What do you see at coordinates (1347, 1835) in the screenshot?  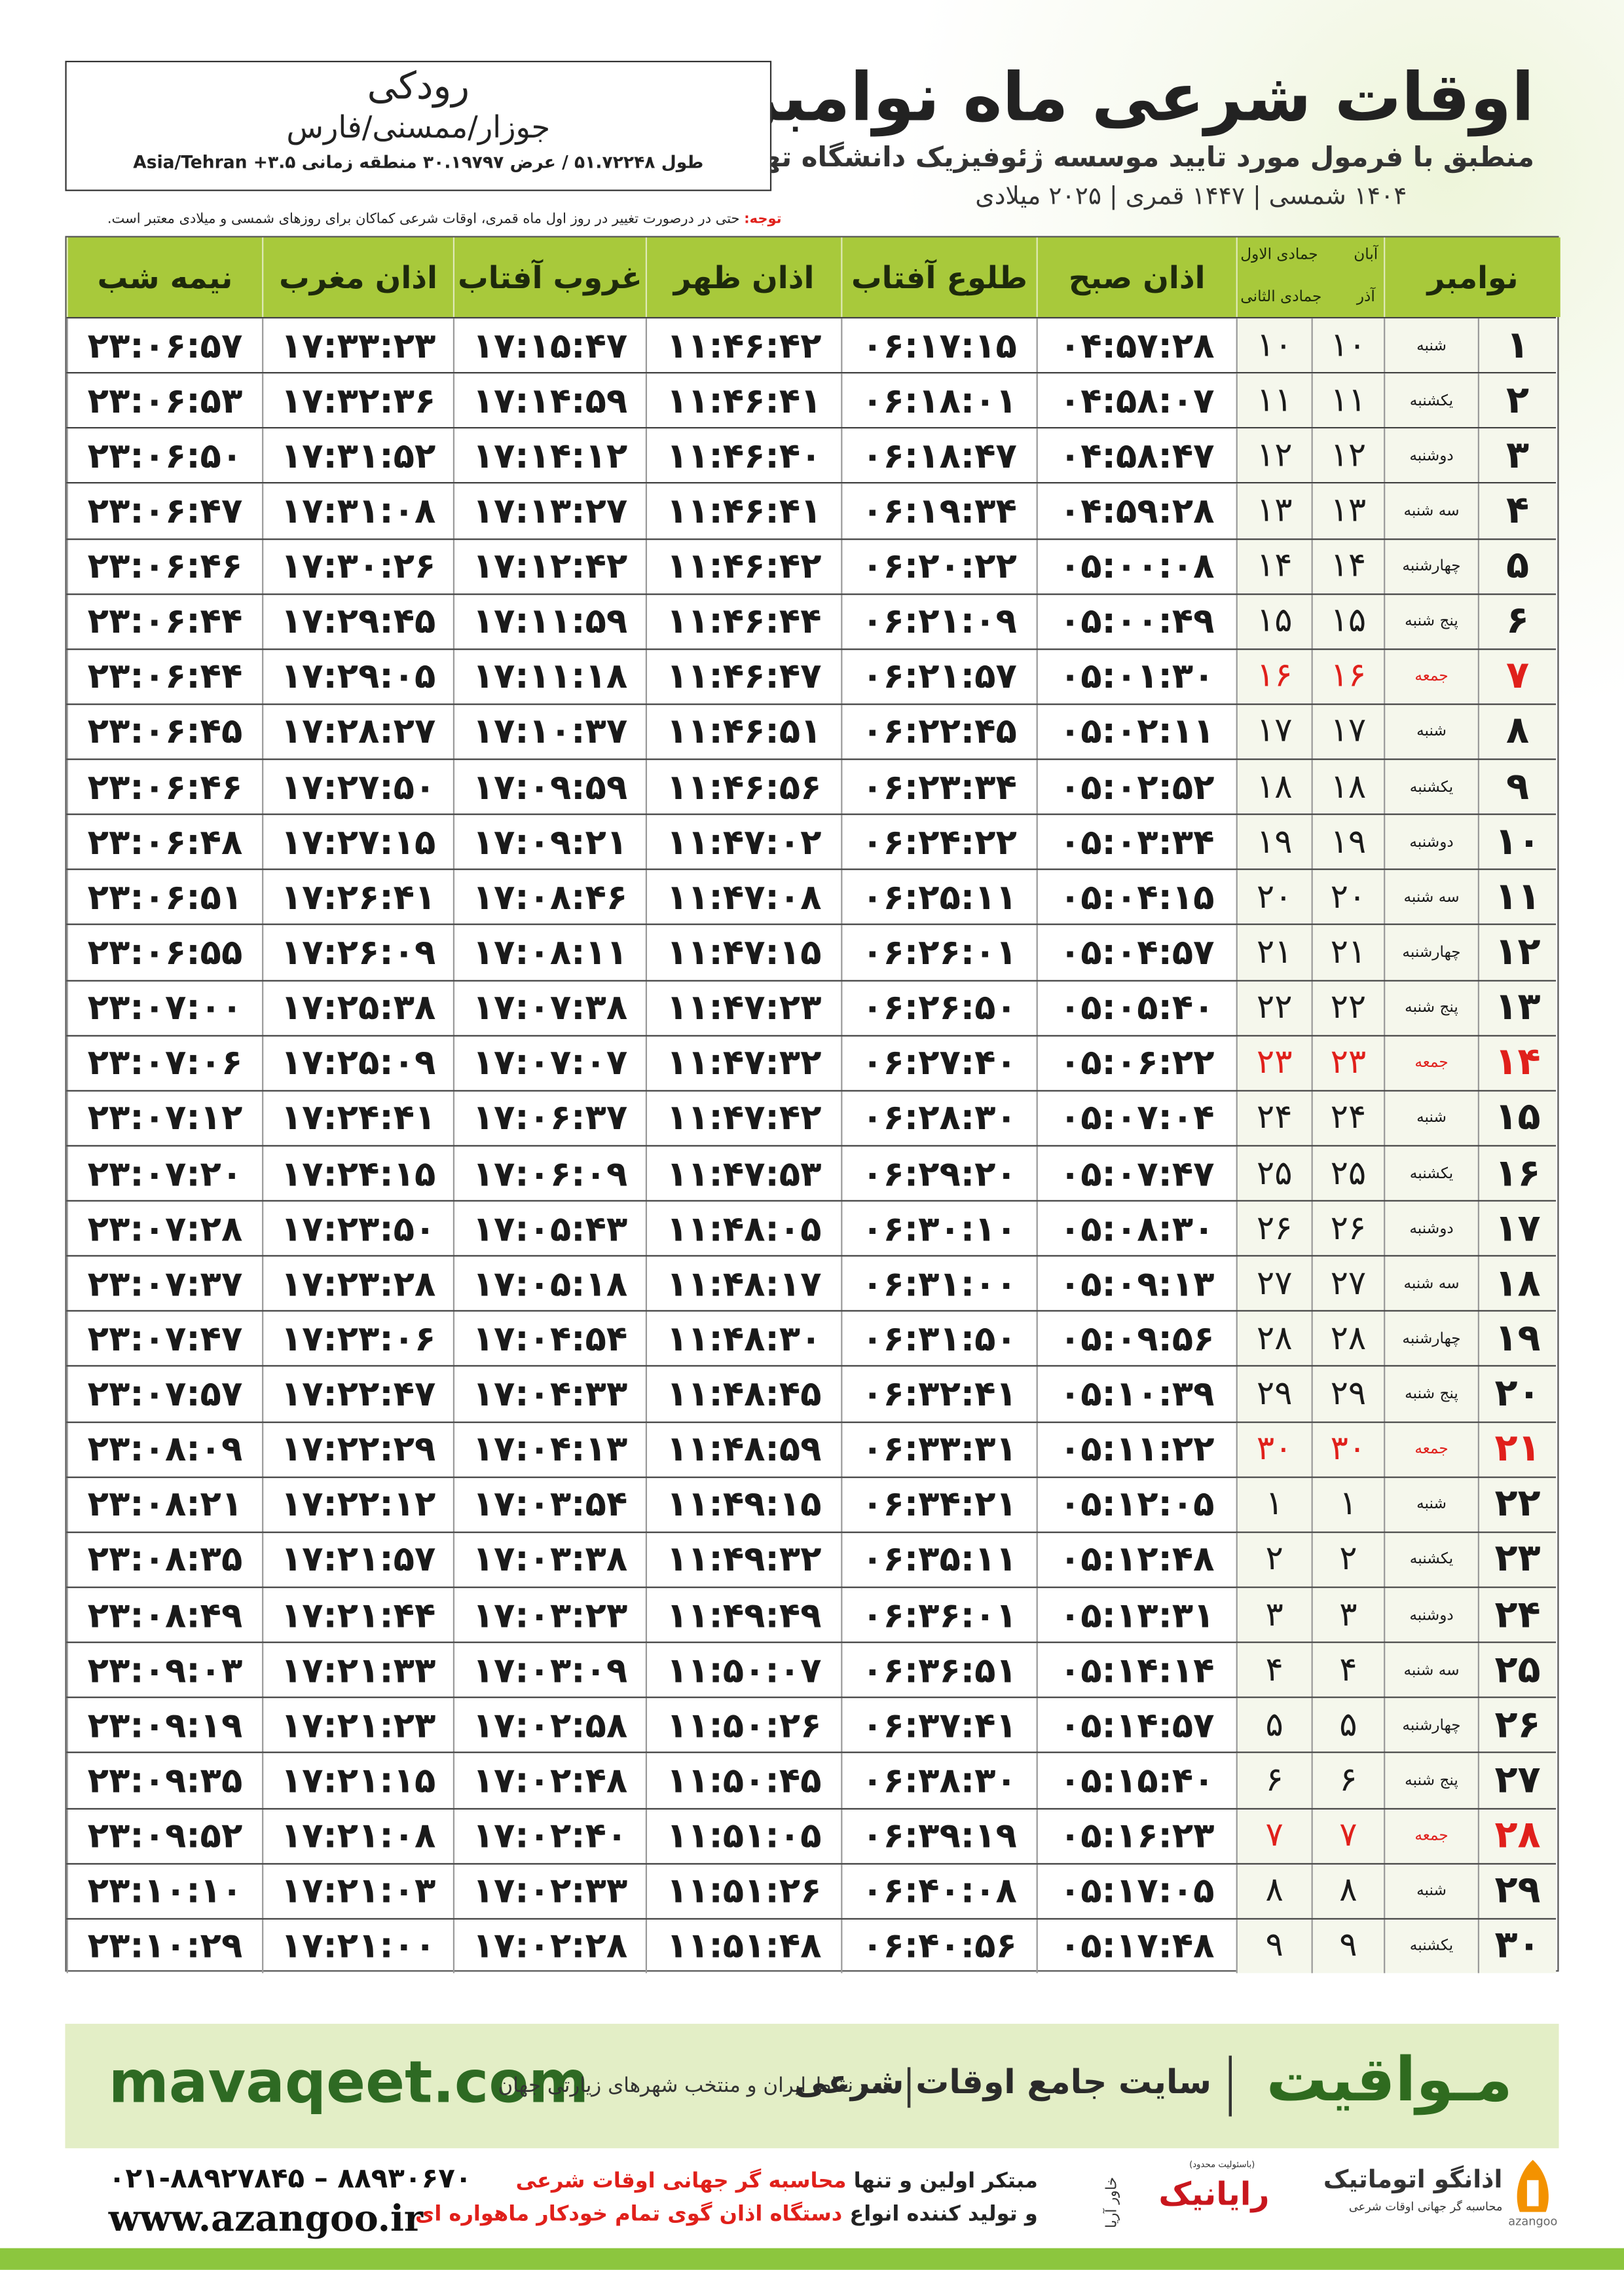 I see `shamsi-day: ۷` at bounding box center [1347, 1835].